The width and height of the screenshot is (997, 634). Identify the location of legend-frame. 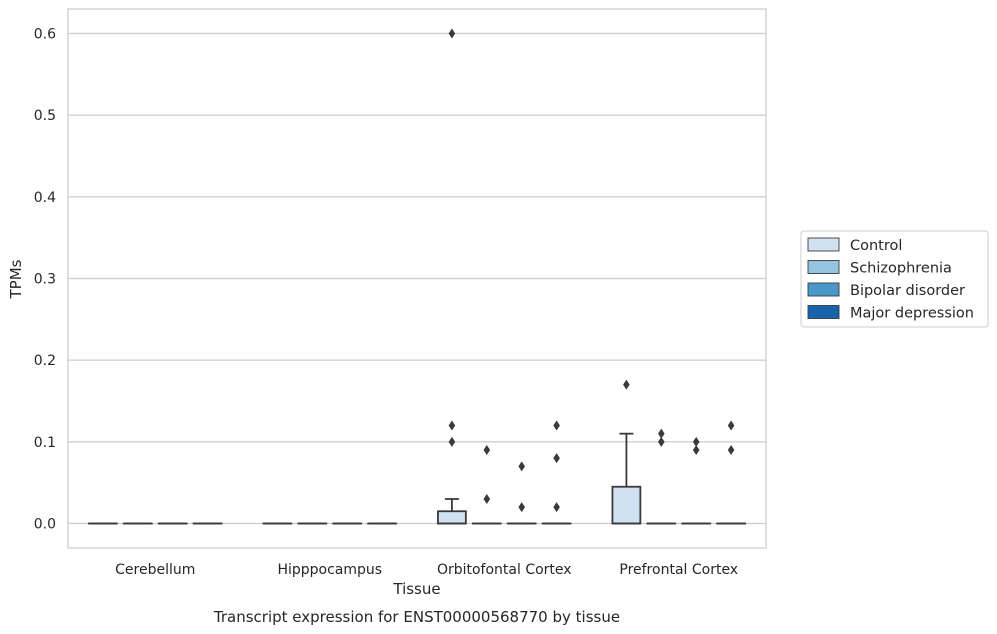
(894, 279).